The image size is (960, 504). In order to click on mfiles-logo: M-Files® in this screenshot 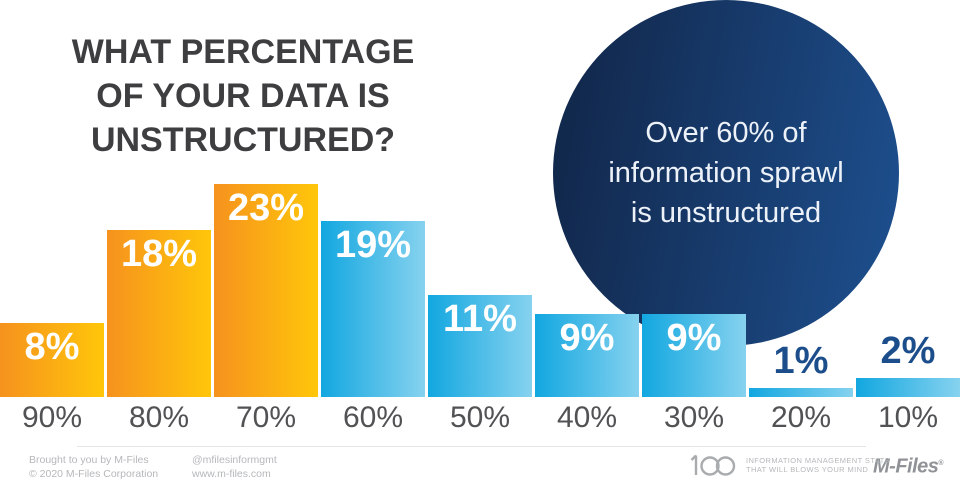, I will do `click(908, 465)`.